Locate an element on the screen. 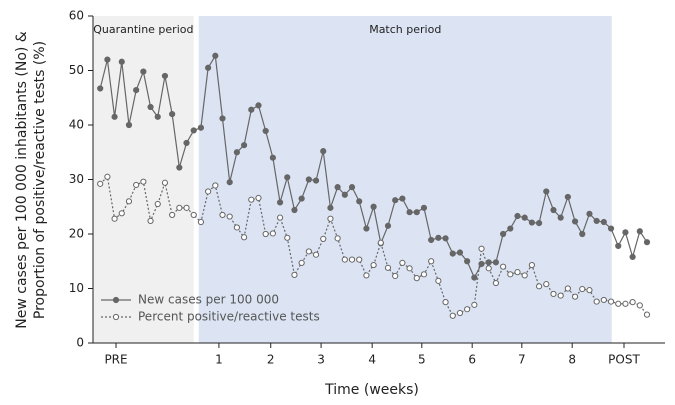  period-label: Quarantine period is located at coordinates (143, 29).